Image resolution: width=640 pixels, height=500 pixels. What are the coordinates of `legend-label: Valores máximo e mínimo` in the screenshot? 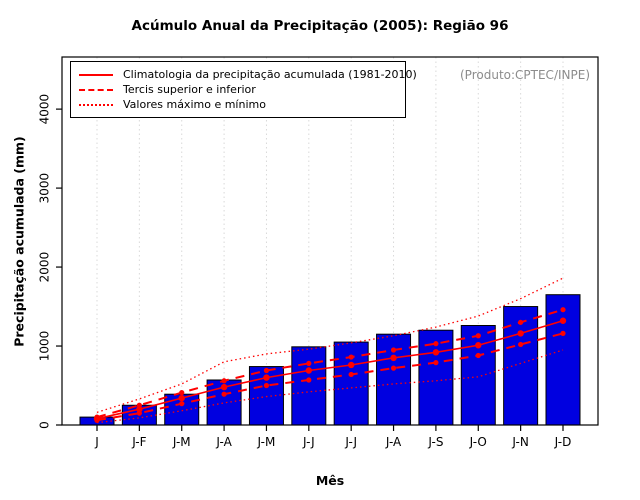 It's located at (194, 104).